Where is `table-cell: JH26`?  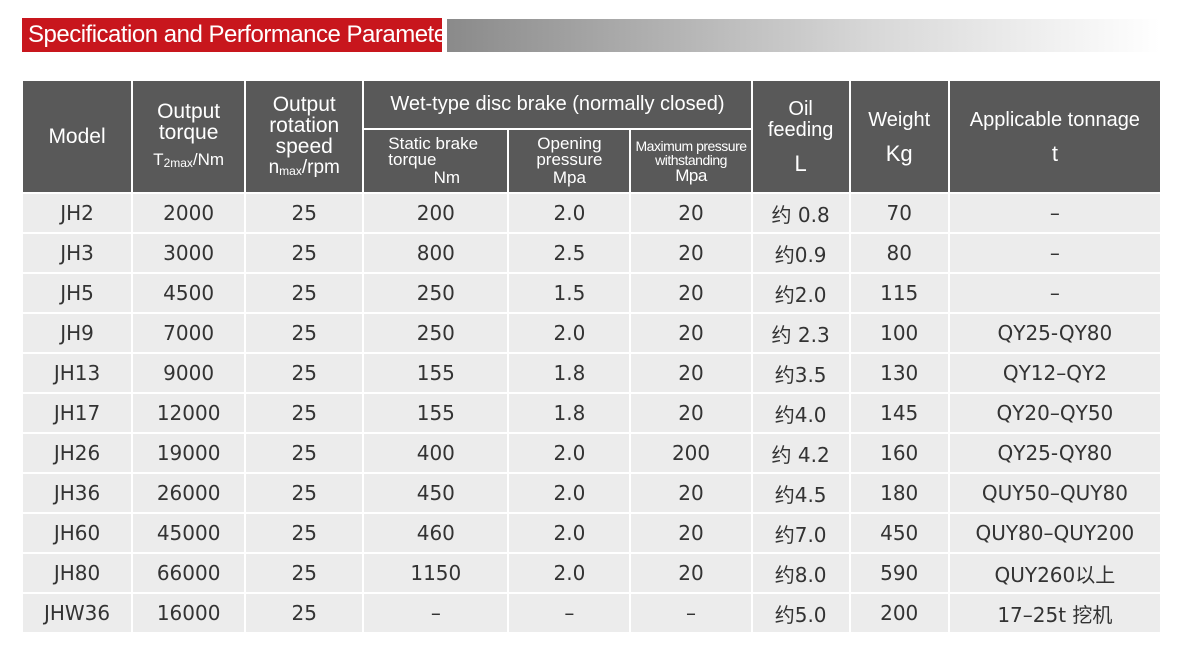
table-cell: JH26 is located at coordinates (77, 453).